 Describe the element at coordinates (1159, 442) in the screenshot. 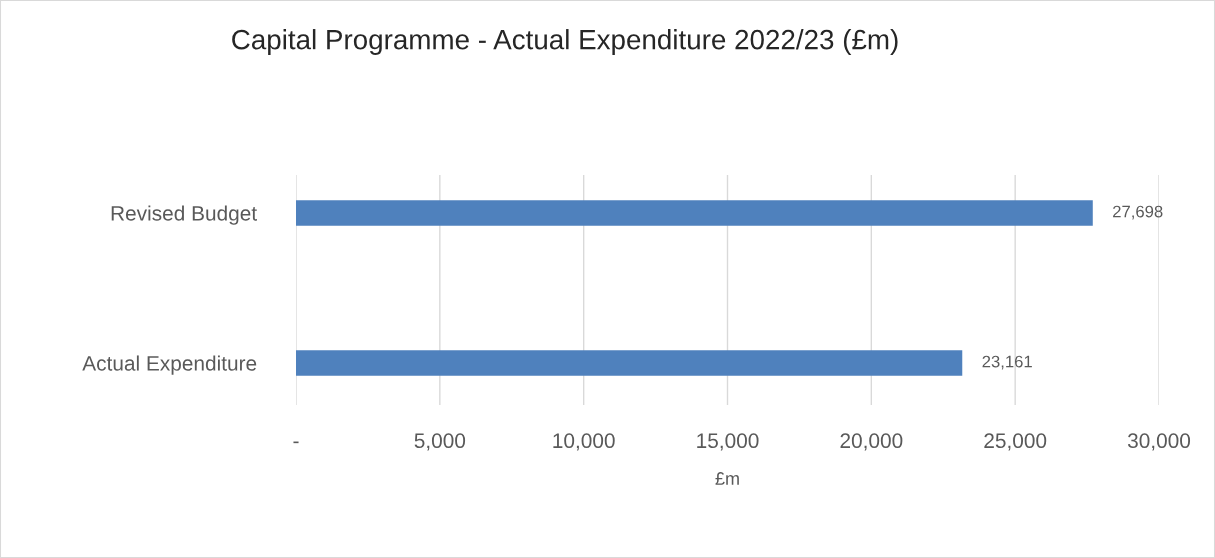

I see `x-tick-label: 30,000` at that location.